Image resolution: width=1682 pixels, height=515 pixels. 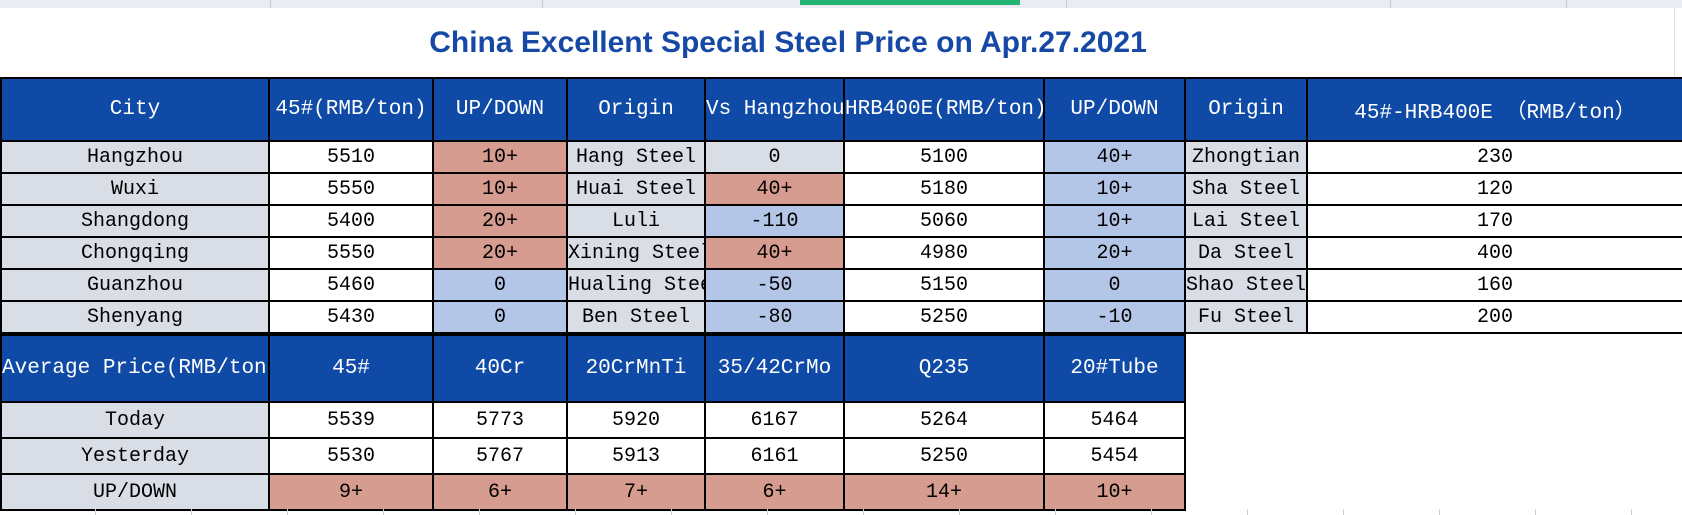 What do you see at coordinates (1494, 221) in the screenshot?
I see `table-cell: 170` at bounding box center [1494, 221].